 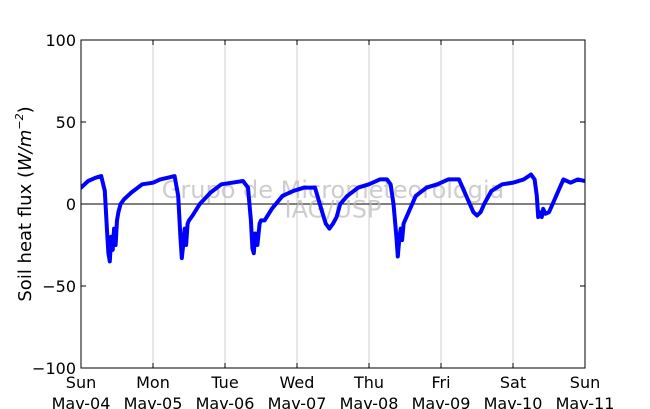 I want to click on y-axis-label-unit: W/m, so click(x=25, y=150).